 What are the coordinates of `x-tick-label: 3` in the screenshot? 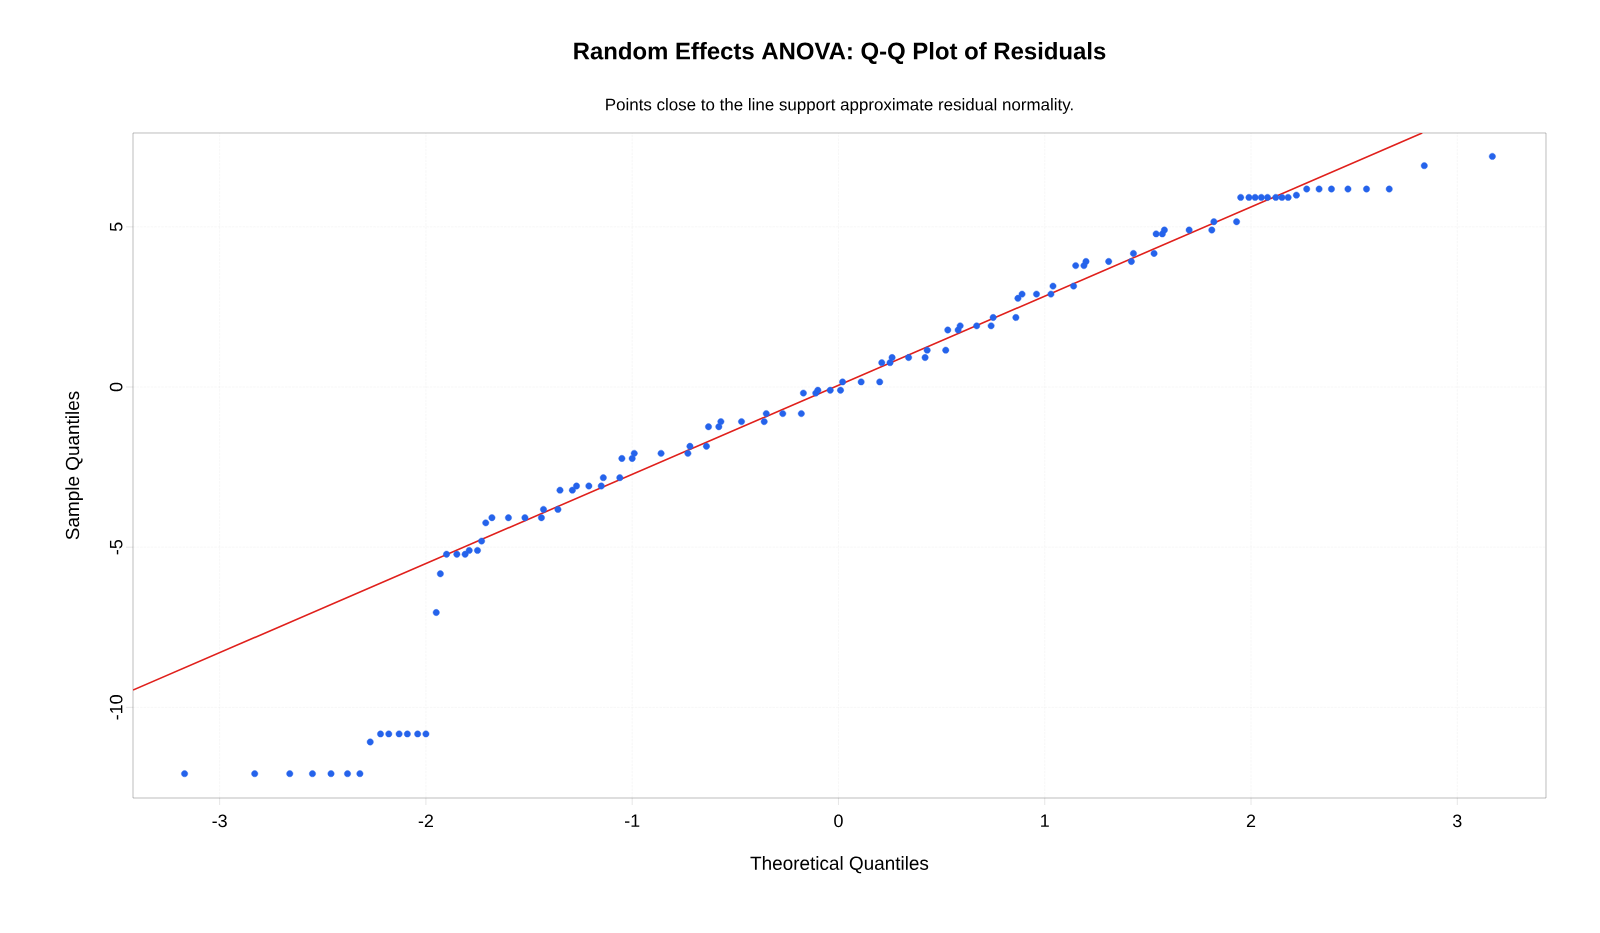 It's located at (1457, 821).